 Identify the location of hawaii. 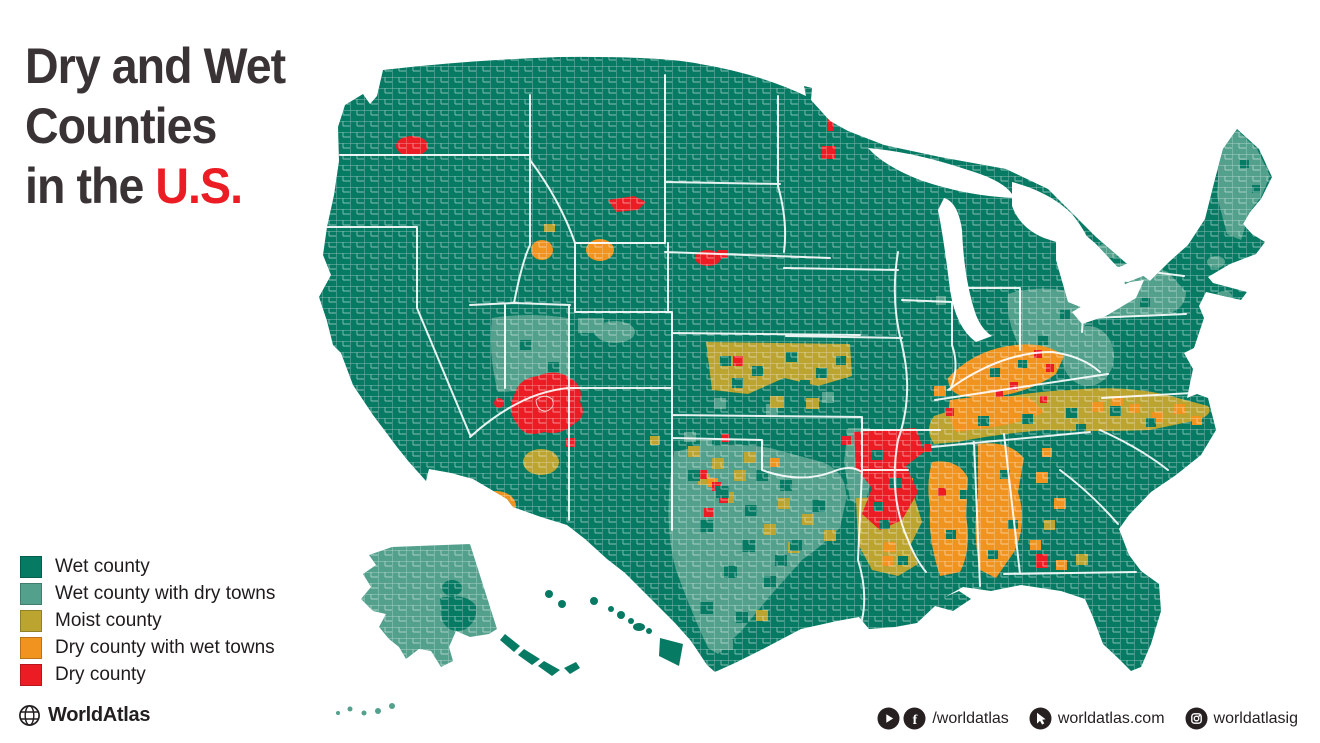
(636, 631).